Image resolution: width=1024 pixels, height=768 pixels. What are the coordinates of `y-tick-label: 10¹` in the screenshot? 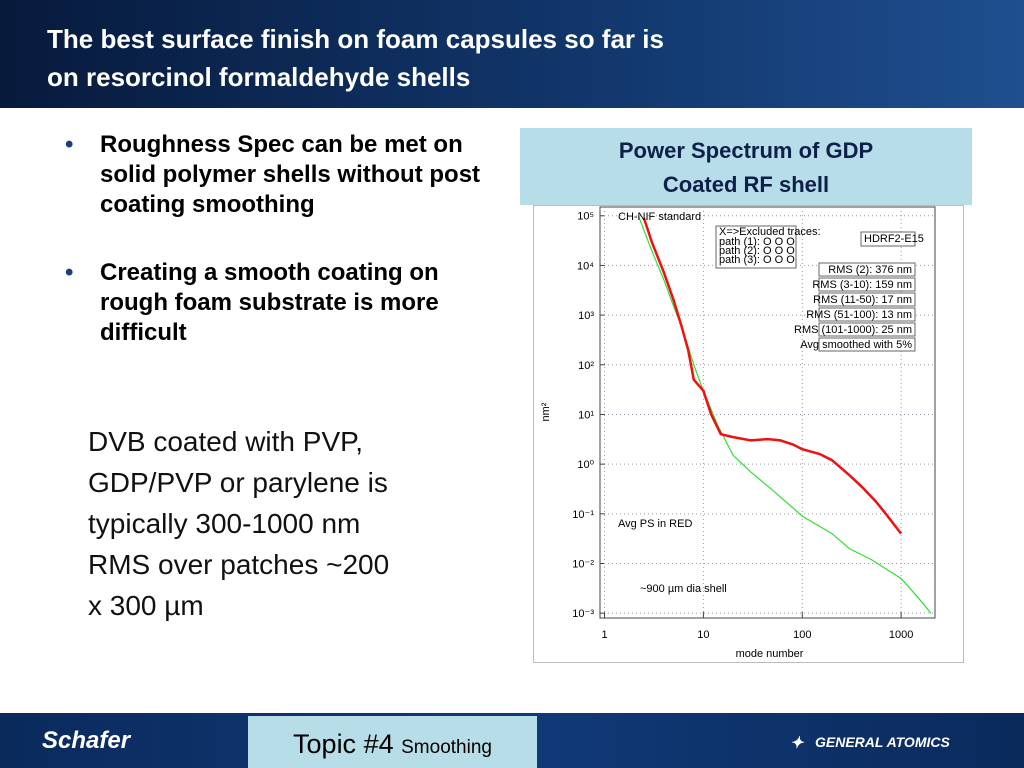 It's located at (586, 415).